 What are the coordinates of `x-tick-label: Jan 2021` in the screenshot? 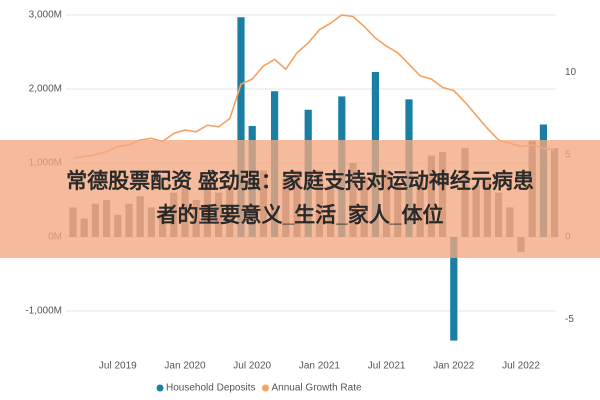 It's located at (320, 366).